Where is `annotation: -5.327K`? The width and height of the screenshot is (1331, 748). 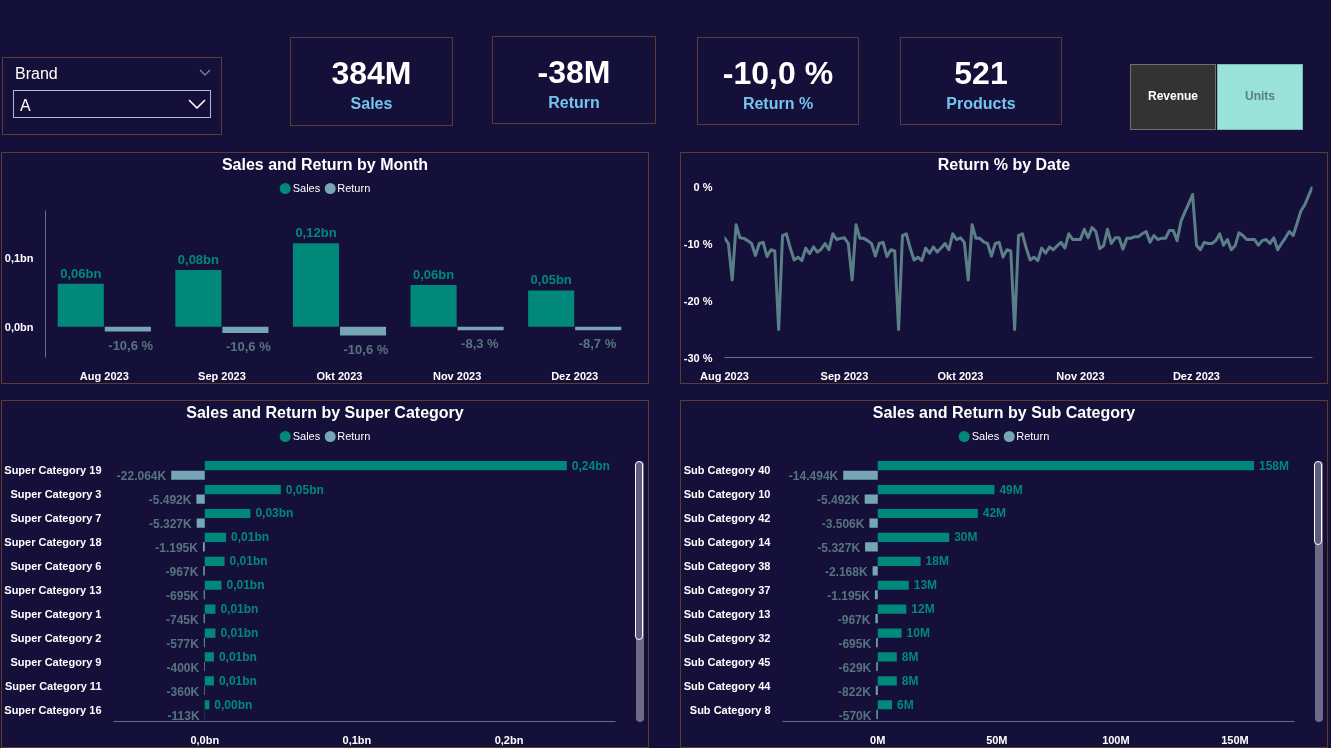
annotation: -5.327K is located at coordinates (839, 548).